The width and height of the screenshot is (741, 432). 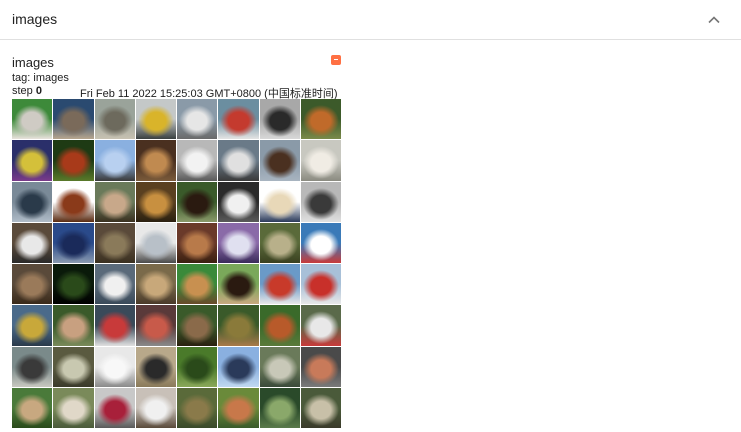 What do you see at coordinates (38, 91) in the screenshot?
I see `step-value: 0` at bounding box center [38, 91].